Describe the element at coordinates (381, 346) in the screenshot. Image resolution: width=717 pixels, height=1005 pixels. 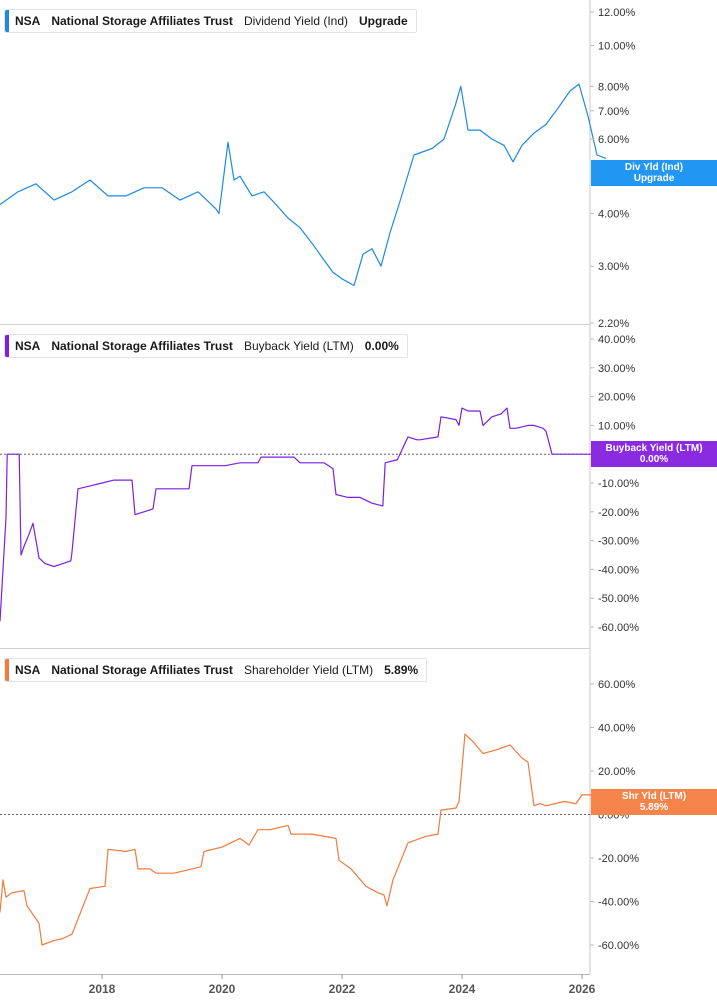
I see `legend-value: 0.00%` at that location.